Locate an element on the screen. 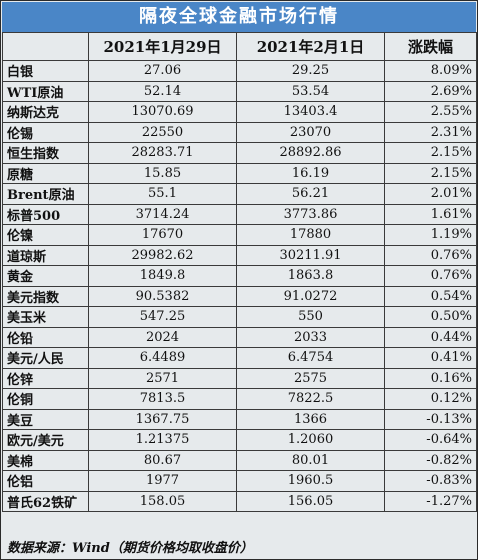 The image size is (478, 560). table-row: WTI原油 52.14 53.54 2.69% is located at coordinates (239, 91).